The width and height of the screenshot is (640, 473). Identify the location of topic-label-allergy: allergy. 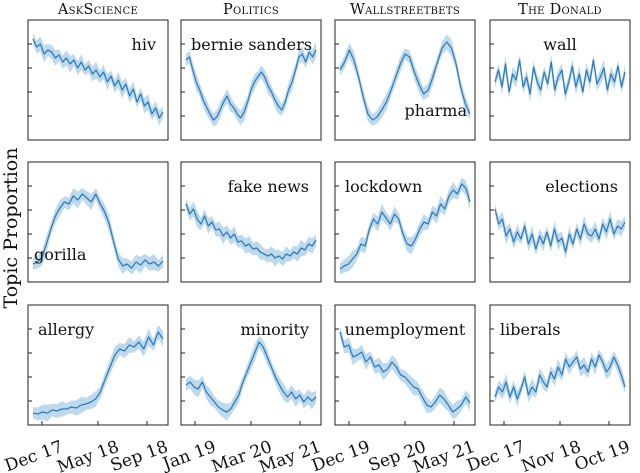
(66, 329).